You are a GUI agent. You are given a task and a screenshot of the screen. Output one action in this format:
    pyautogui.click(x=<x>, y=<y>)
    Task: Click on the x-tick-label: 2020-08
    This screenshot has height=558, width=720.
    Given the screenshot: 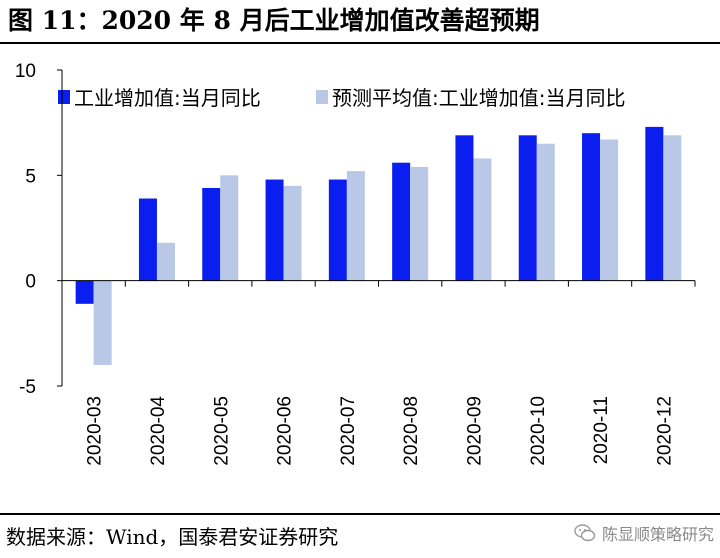 What is the action you would take?
    pyautogui.click(x=411, y=431)
    